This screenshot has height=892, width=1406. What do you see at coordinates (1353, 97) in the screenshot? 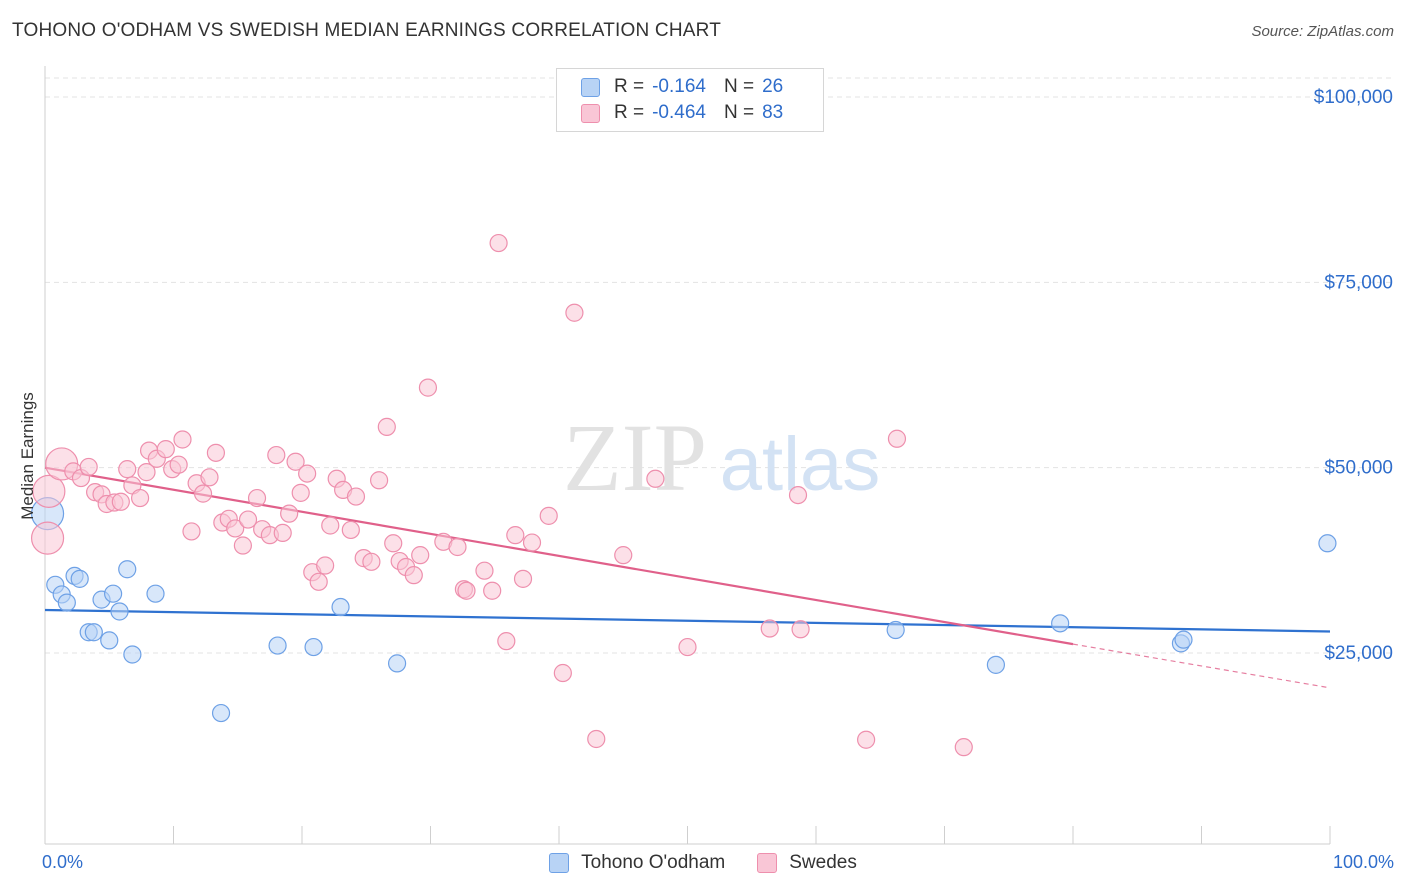
I see `y-tick-label: $100,000` at bounding box center [1353, 97].